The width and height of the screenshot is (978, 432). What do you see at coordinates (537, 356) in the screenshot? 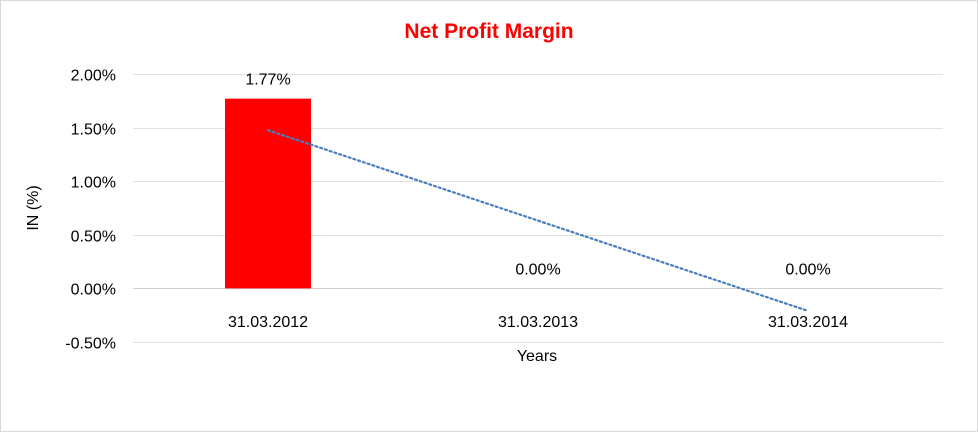
I see `x-axis-label: Years` at bounding box center [537, 356].